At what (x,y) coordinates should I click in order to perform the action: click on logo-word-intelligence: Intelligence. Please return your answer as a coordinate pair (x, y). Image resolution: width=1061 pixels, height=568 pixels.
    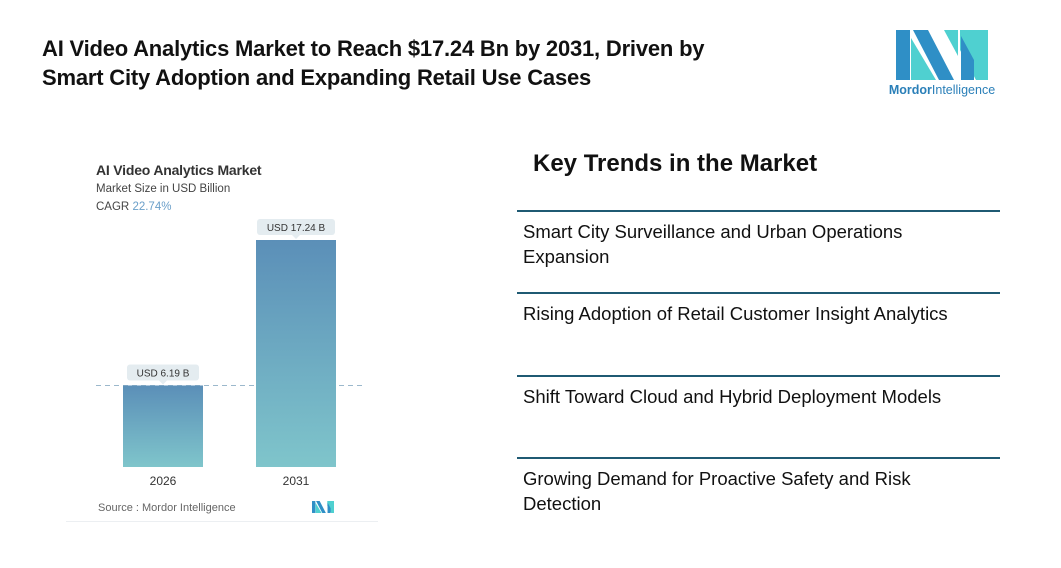
    Looking at the image, I should click on (963, 90).